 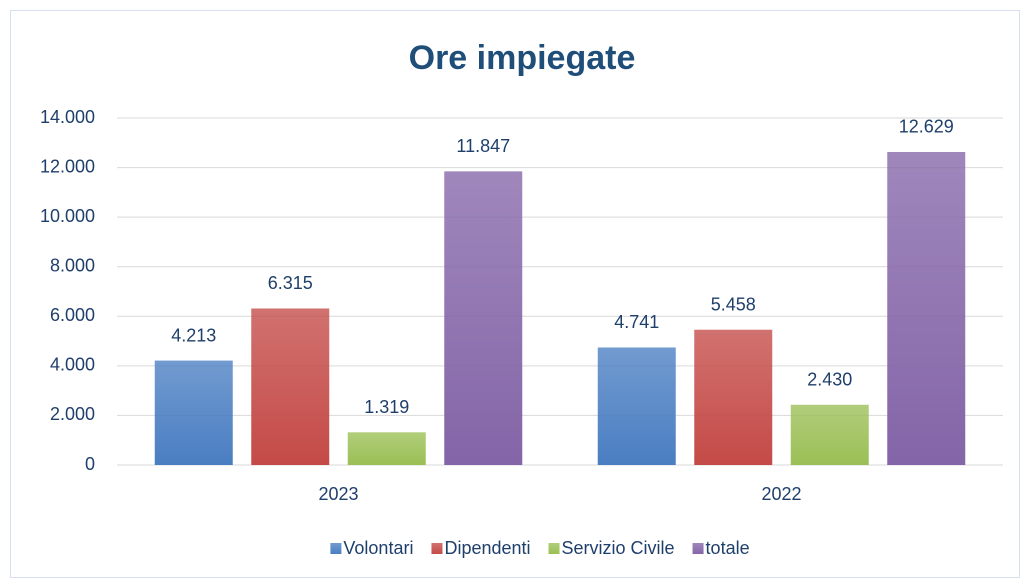 What do you see at coordinates (72, 315) in the screenshot?
I see `y-tick-label: 6.000` at bounding box center [72, 315].